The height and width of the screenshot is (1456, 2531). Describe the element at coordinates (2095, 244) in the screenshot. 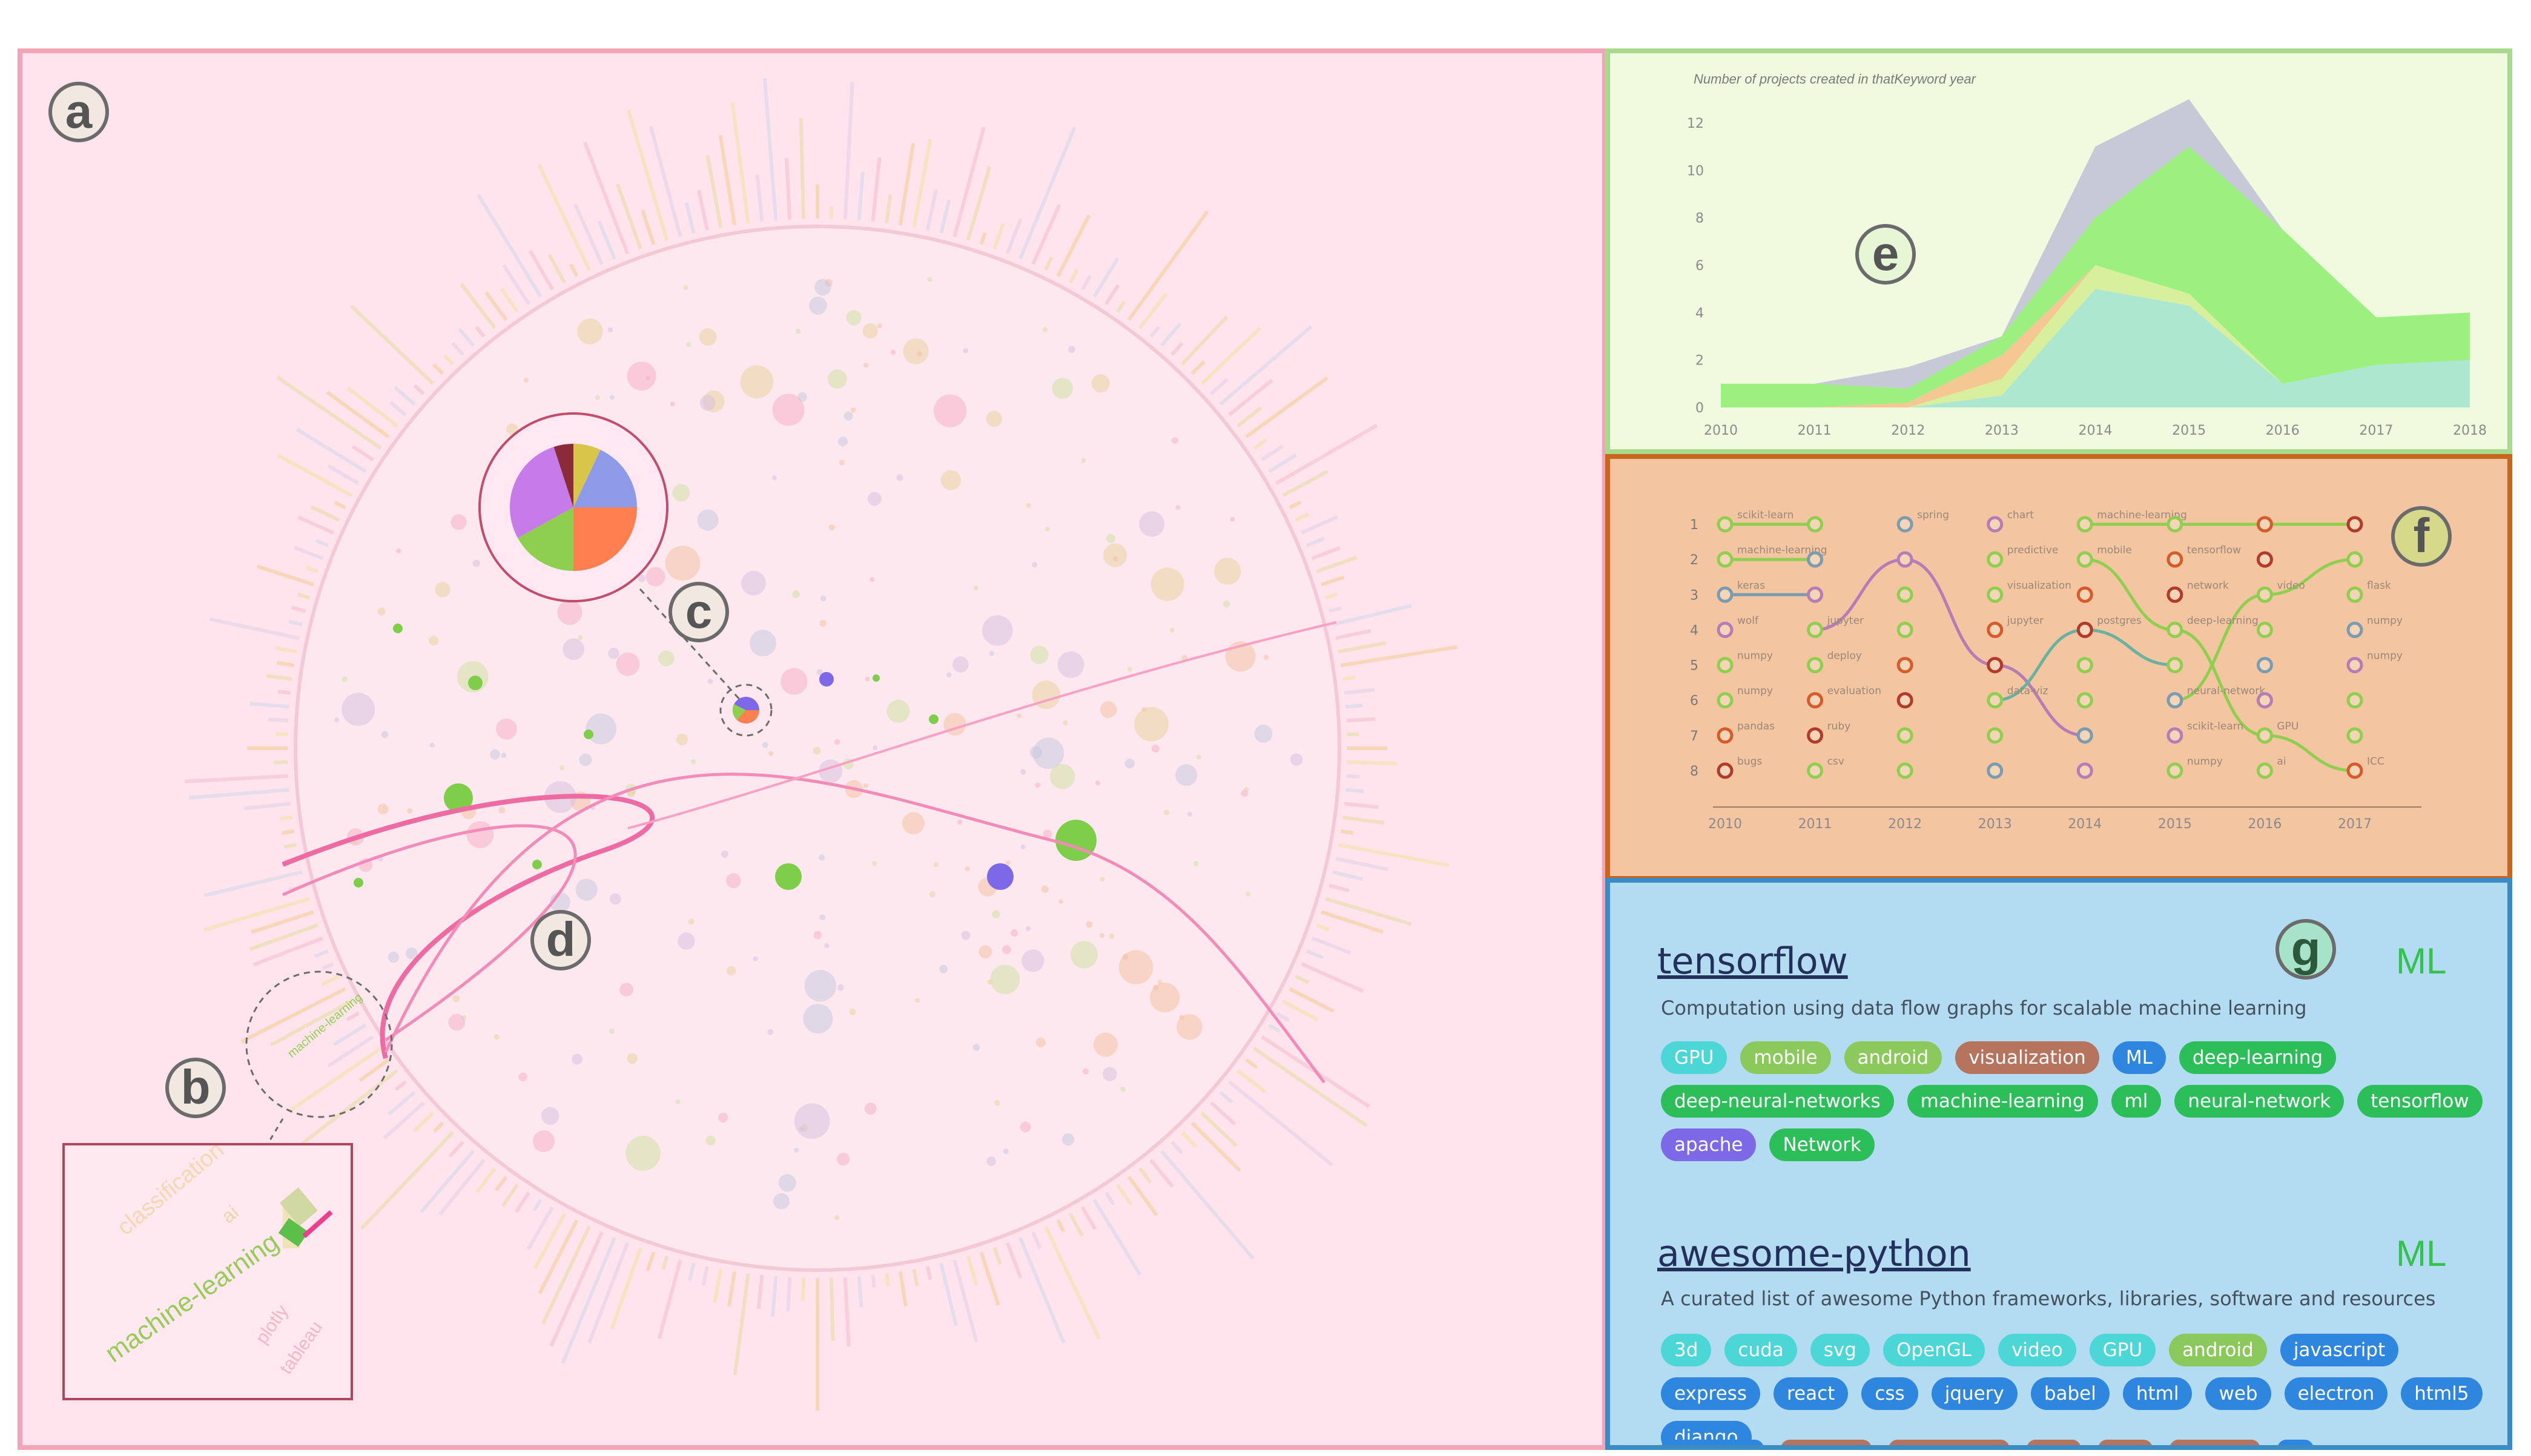

I see `area-series` at that location.